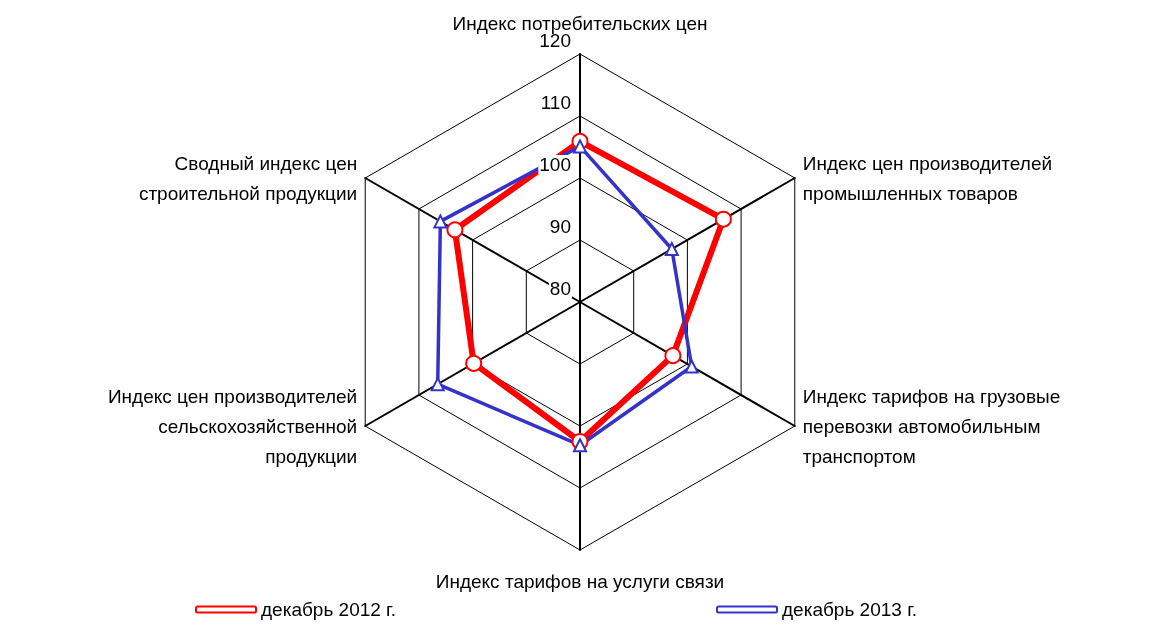 The width and height of the screenshot is (1161, 628). Describe the element at coordinates (560, 226) in the screenshot. I see `y-tick-label: 90` at that location.